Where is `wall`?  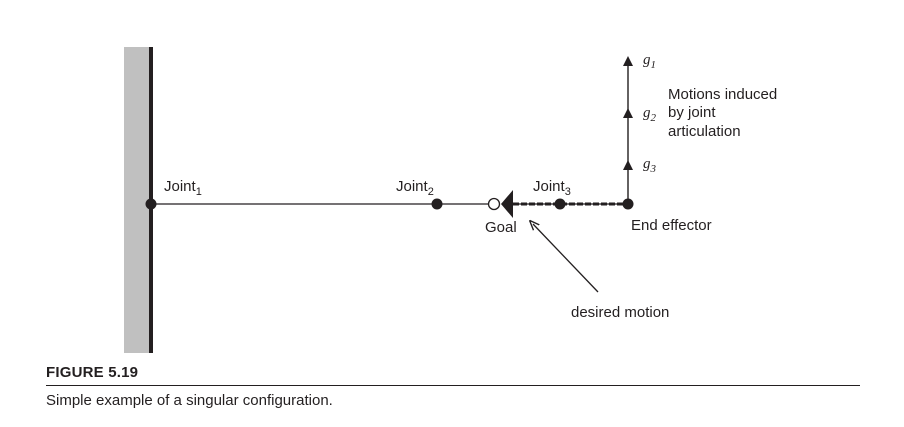
wall is located at coordinates (137, 200).